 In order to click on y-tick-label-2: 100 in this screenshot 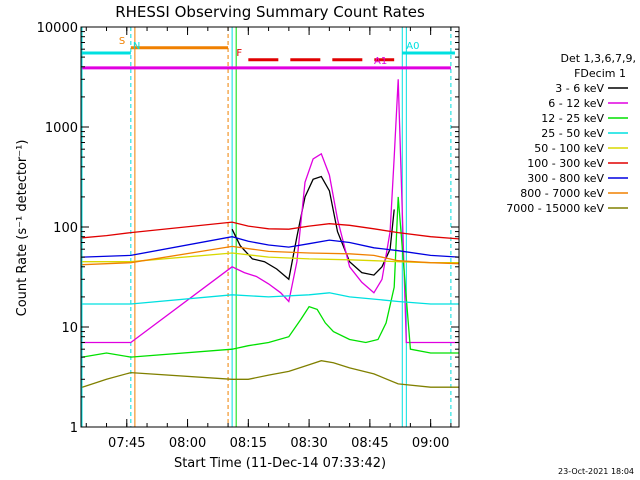, I will do `click(65, 228)`.